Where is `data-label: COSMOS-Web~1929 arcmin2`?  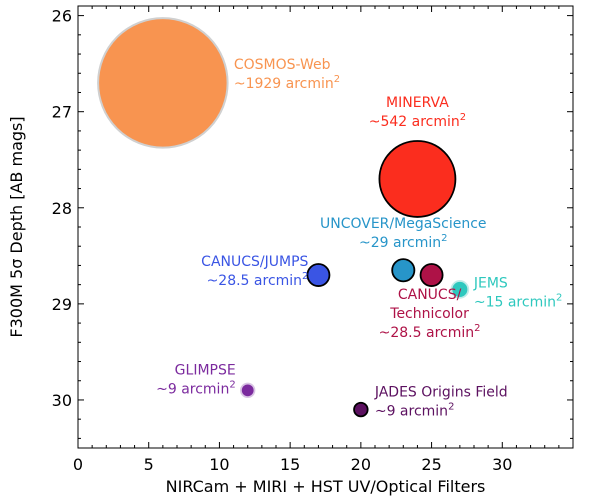 data-label: COSMOS-Web~1929 arcmin2 is located at coordinates (287, 74).